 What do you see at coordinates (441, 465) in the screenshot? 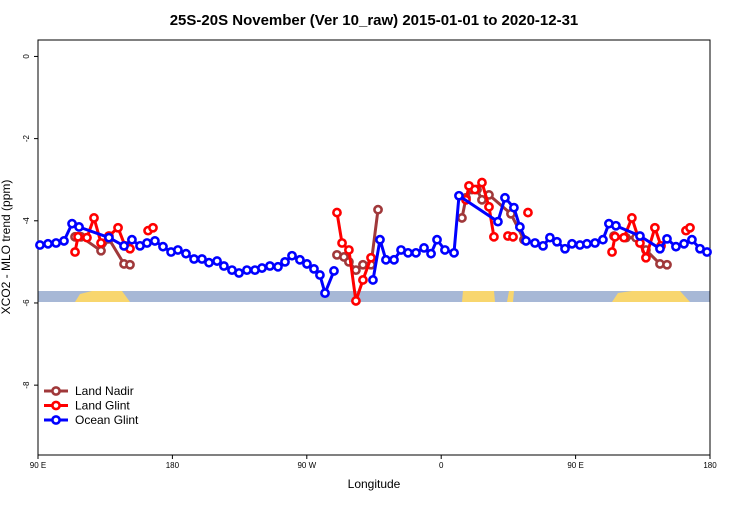
I see `x-tick-label: 0` at bounding box center [441, 465].